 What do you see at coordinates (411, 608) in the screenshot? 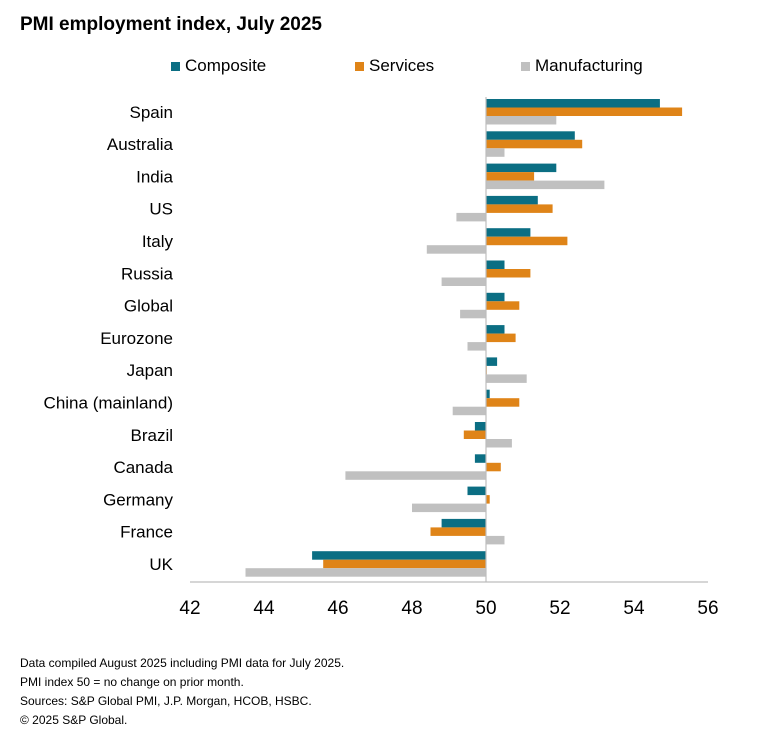
I see `x-tick-label-48: 48` at bounding box center [411, 608].